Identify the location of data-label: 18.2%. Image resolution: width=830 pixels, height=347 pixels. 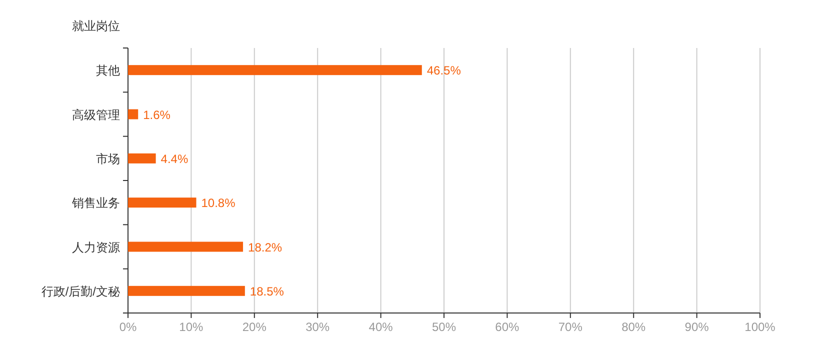
(265, 247).